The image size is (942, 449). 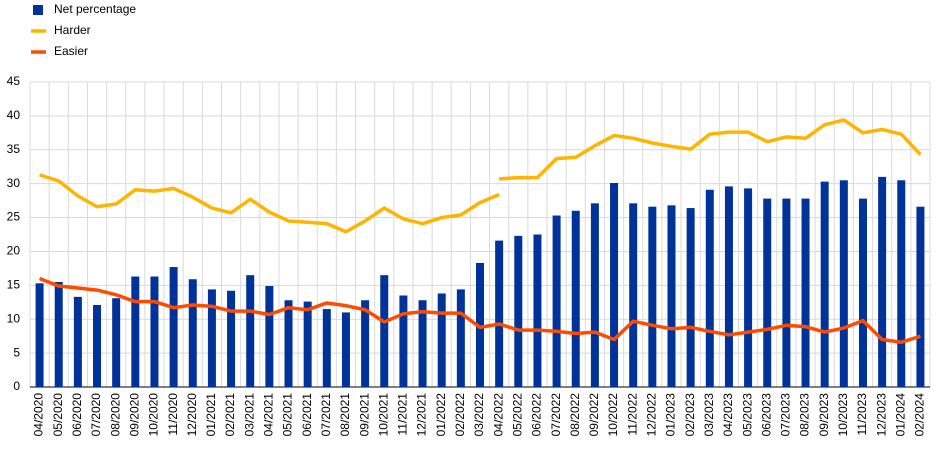 What do you see at coordinates (613, 415) in the screenshot?
I see `x-tick-label: 10/2022` at bounding box center [613, 415].